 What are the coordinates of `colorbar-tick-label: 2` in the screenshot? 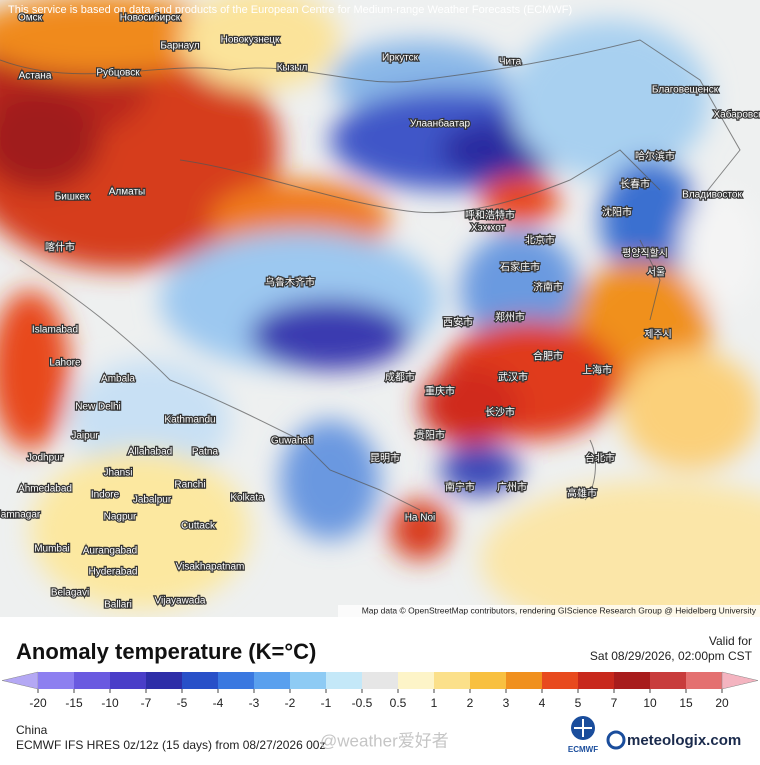 It's located at (470, 703).